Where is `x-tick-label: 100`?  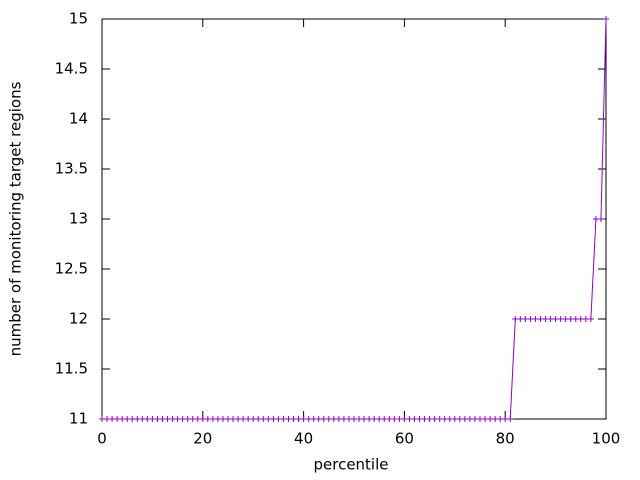
x-tick-label: 100 is located at coordinates (606, 439).